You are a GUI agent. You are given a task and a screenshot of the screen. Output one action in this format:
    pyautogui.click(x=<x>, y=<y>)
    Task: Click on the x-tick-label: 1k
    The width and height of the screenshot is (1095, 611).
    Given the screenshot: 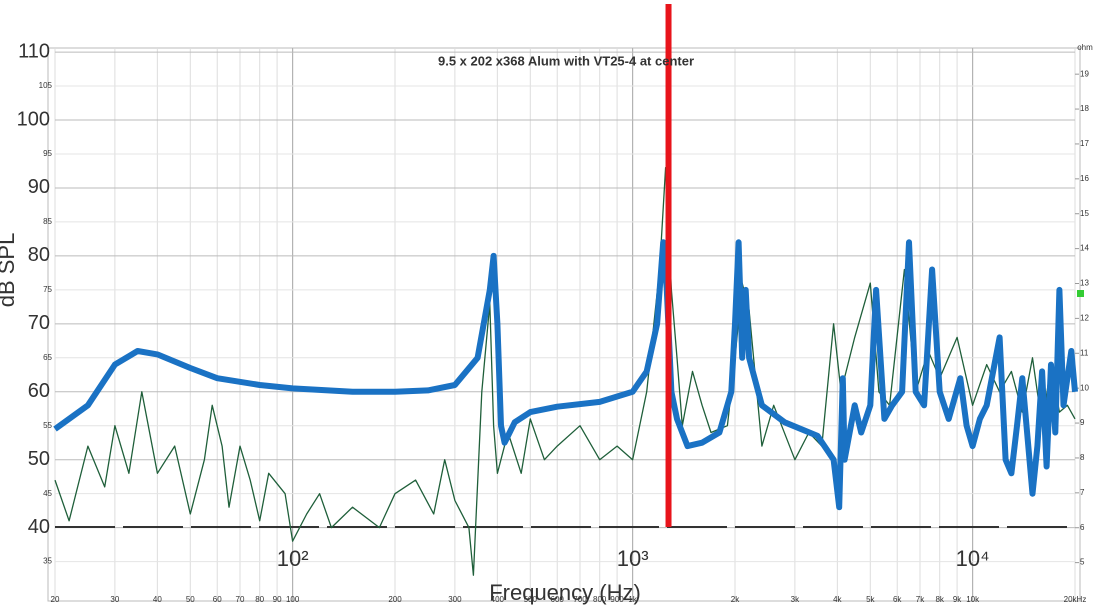 What is the action you would take?
    pyautogui.click(x=632, y=599)
    